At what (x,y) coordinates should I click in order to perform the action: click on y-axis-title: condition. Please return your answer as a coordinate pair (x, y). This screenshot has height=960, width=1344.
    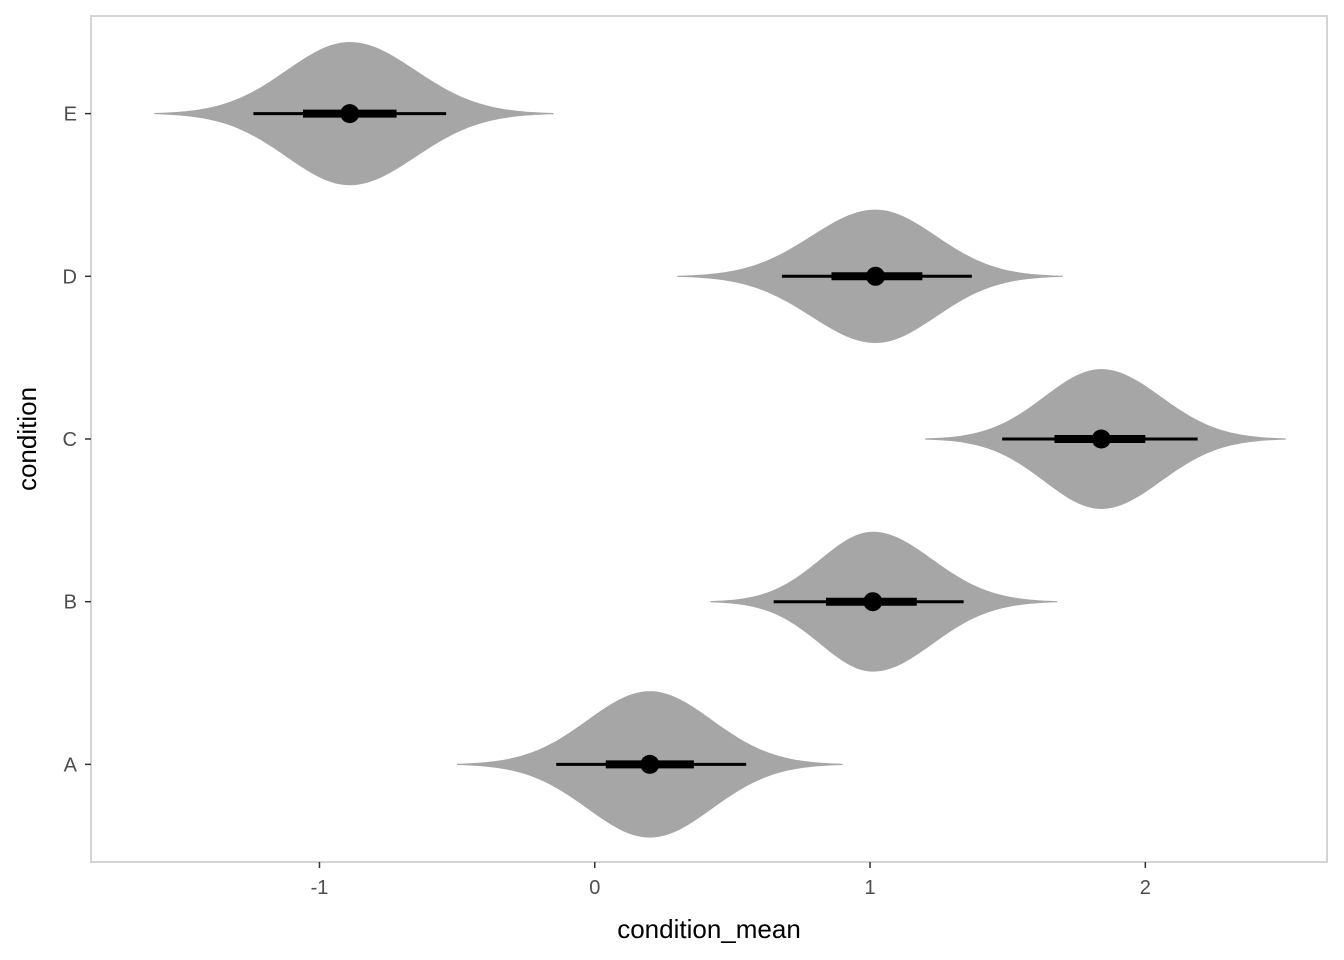
    Looking at the image, I should click on (27, 439).